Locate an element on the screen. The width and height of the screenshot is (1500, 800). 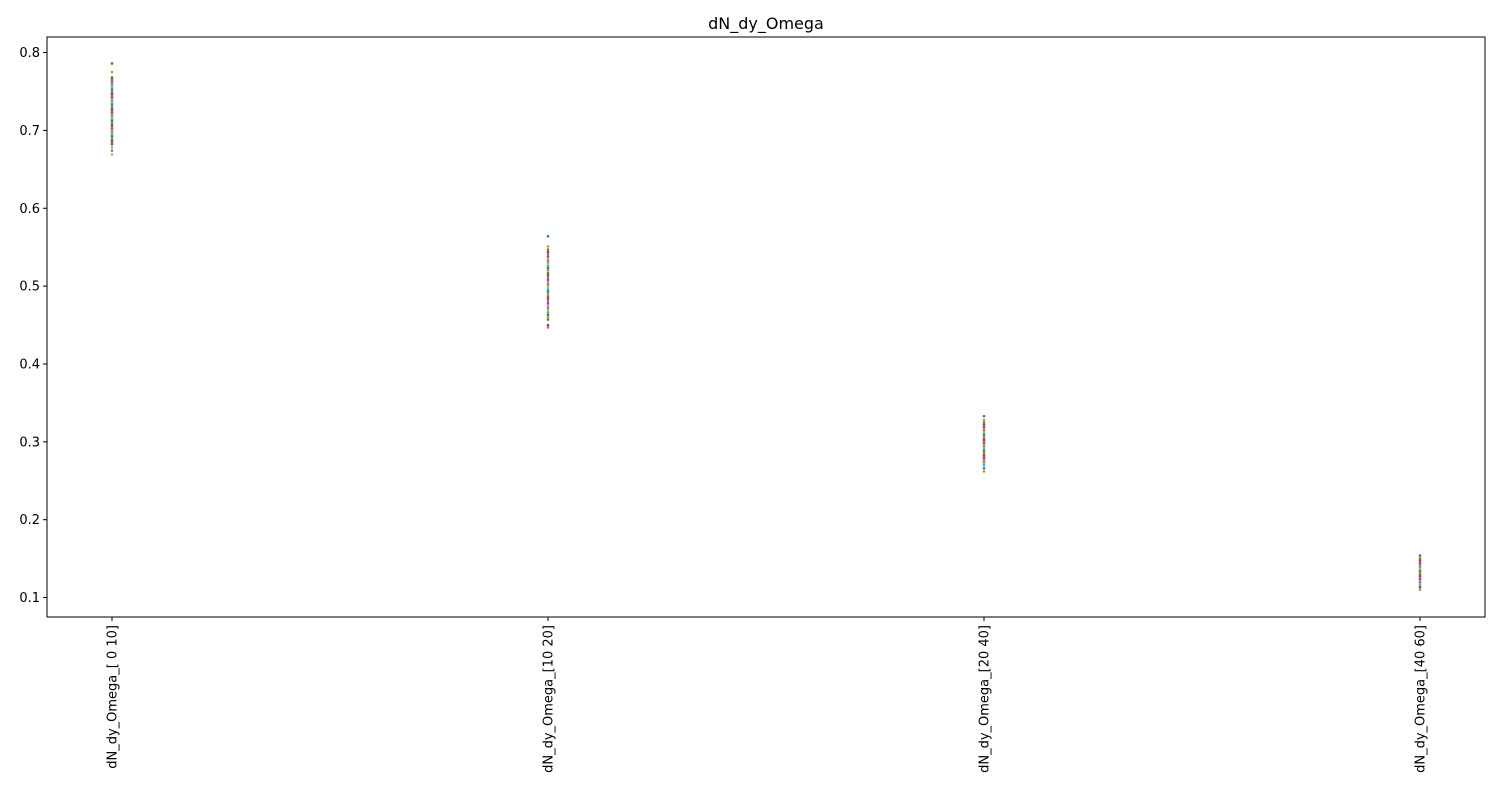
y-tick-label: 0.4 is located at coordinates (29, 364).